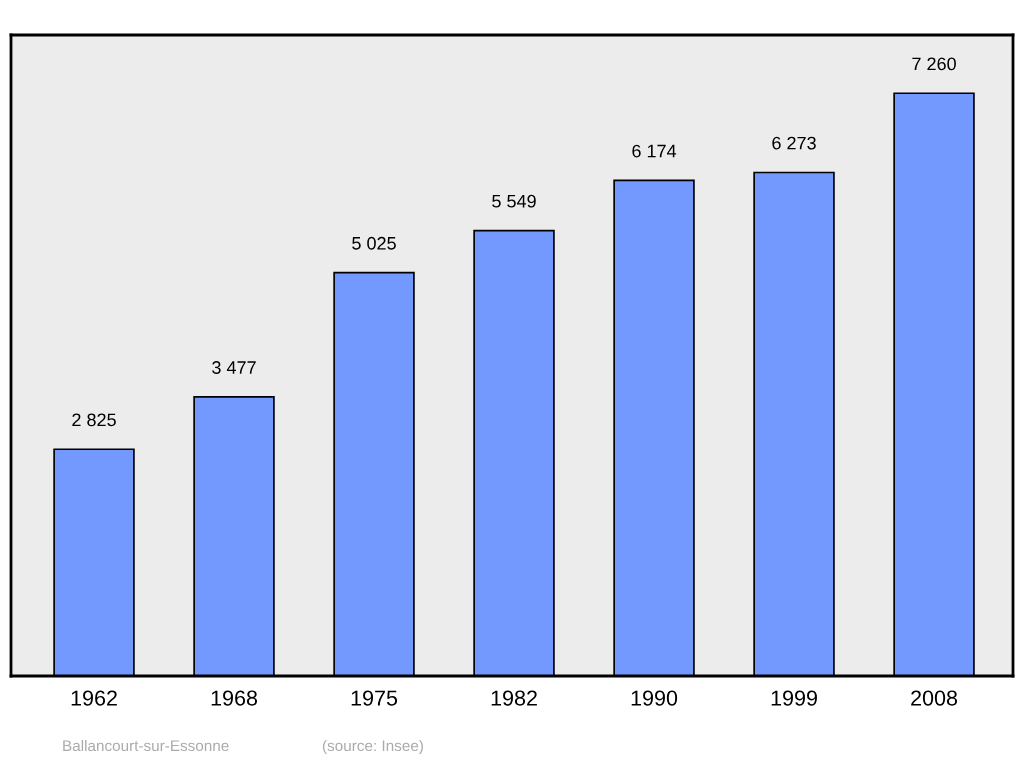  I want to click on x-tick-label: 1968, so click(234, 698).